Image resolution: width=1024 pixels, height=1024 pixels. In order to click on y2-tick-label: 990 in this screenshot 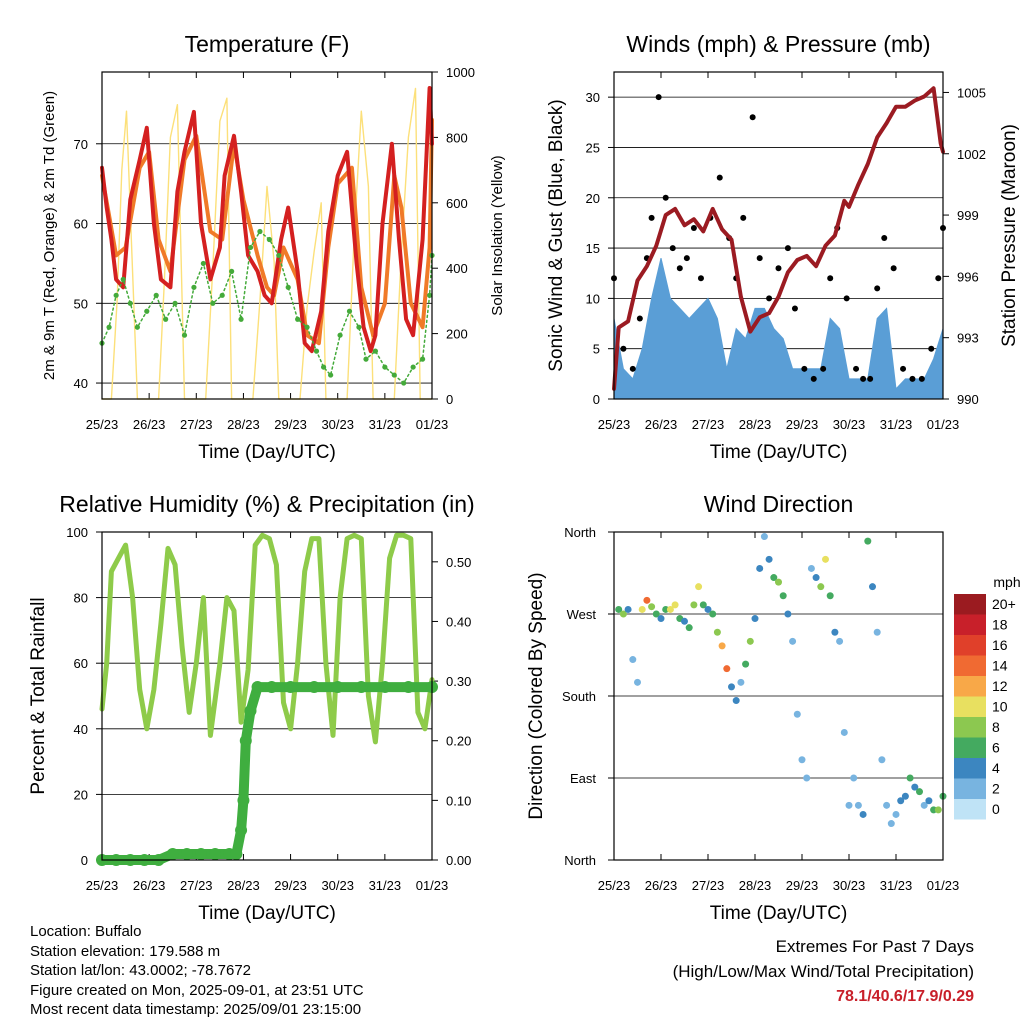, I will do `click(968, 399)`.